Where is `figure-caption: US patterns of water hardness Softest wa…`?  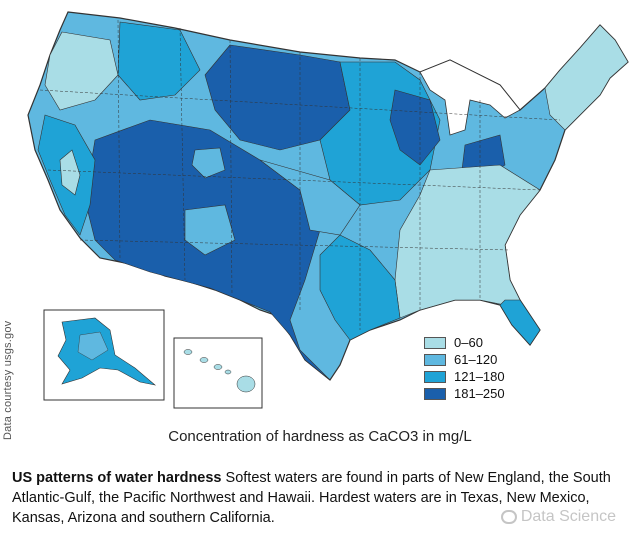 figure-caption: US patterns of water hardness Softest wa… is located at coordinates (322, 498).